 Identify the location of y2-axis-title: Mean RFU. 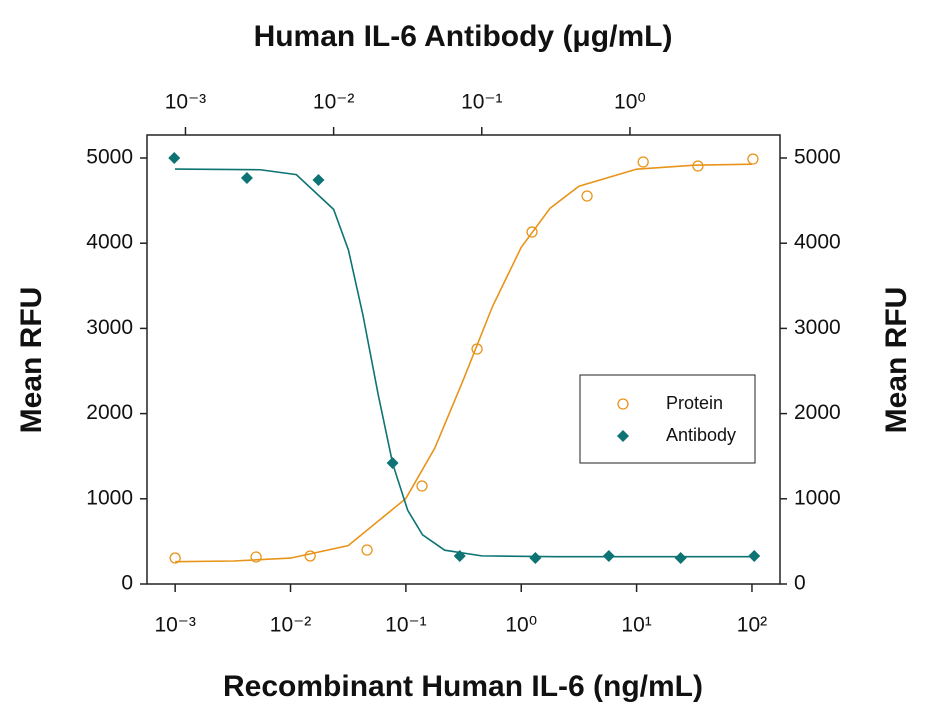
(896, 360).